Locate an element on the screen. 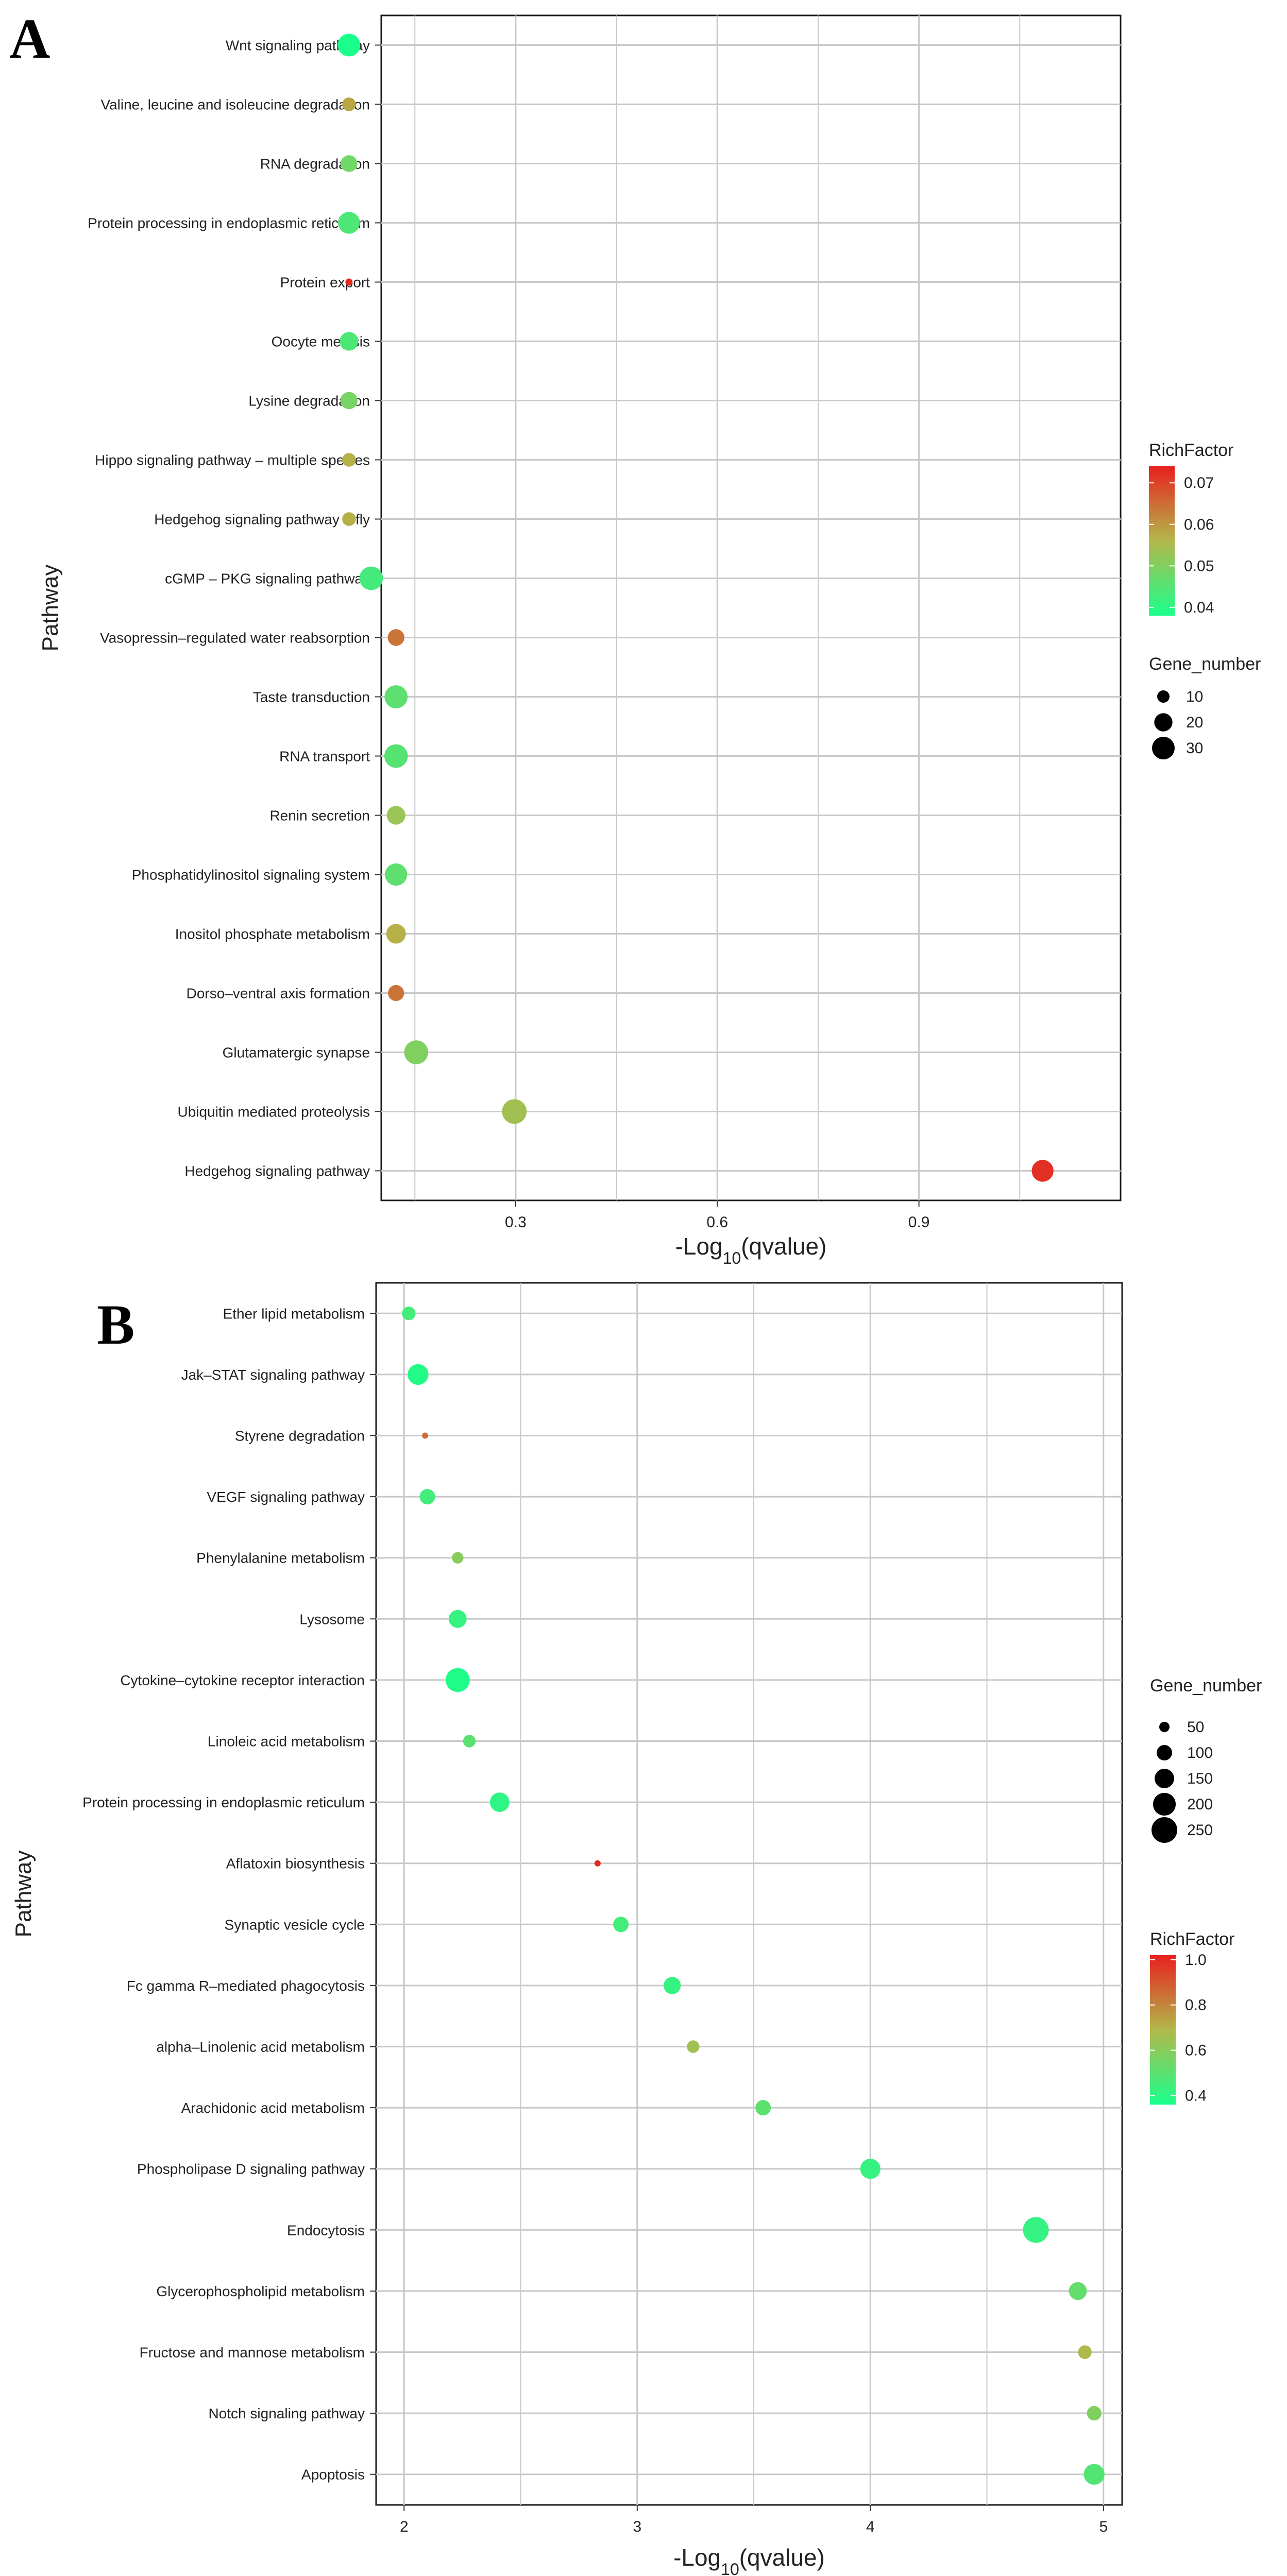  x-tick-label: 4 is located at coordinates (870, 2526).